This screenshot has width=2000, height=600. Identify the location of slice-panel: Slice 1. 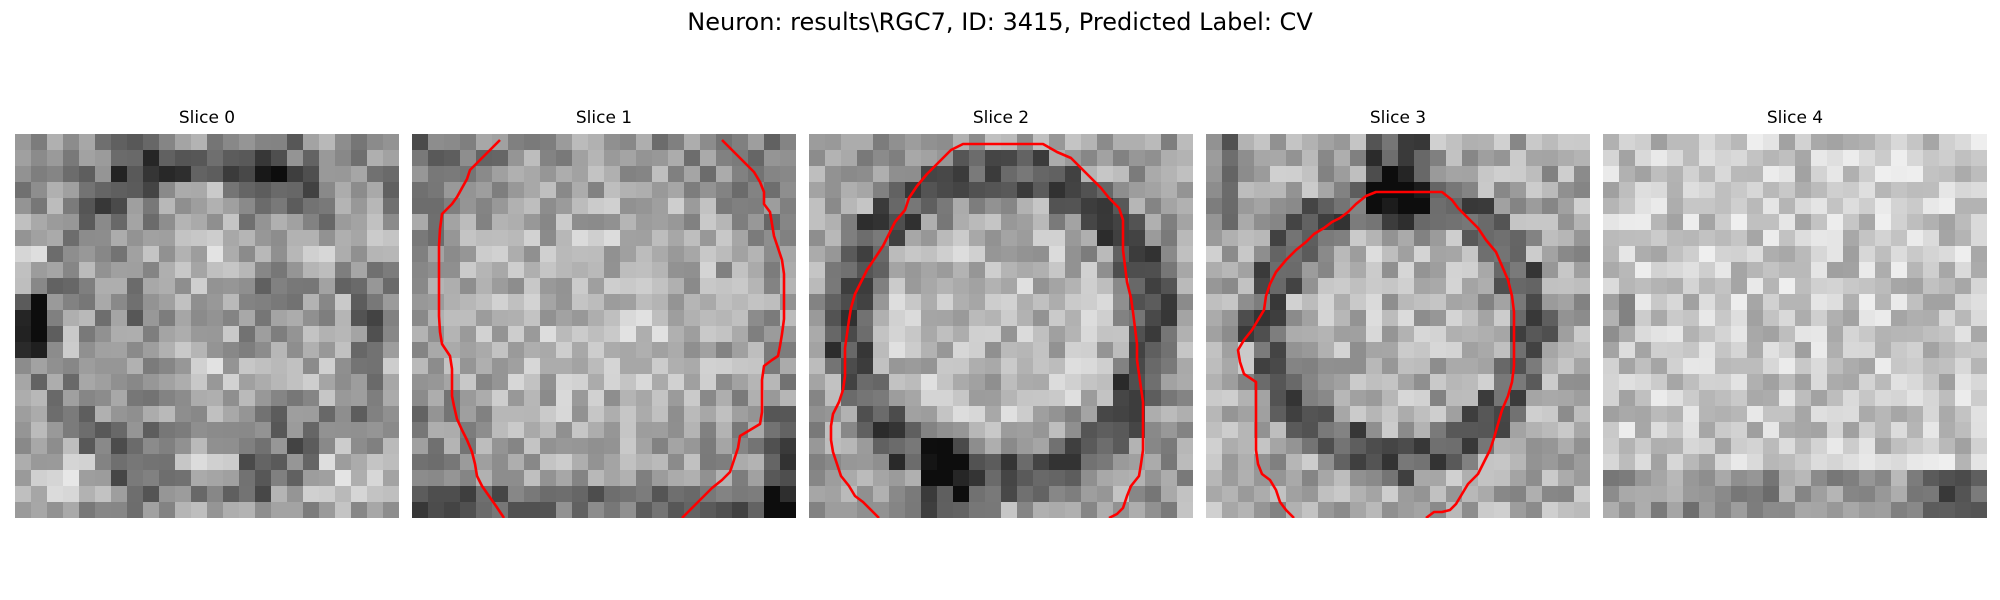
(604, 313).